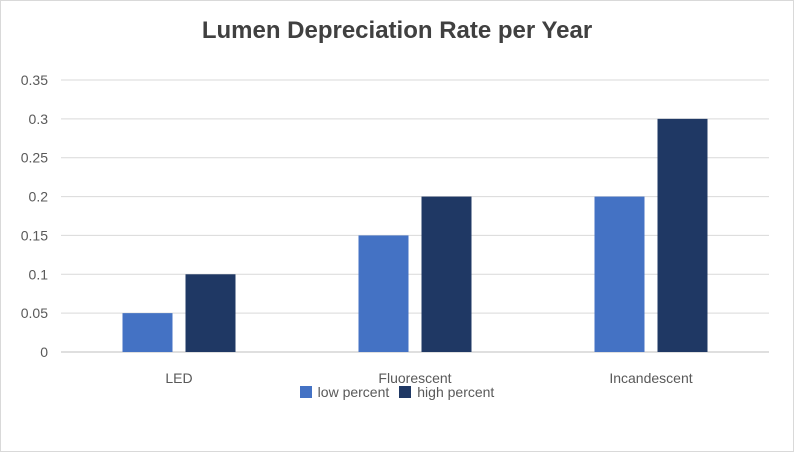  Describe the element at coordinates (383, 293) in the screenshot. I see `bar-low-percent-fluorescent` at that location.